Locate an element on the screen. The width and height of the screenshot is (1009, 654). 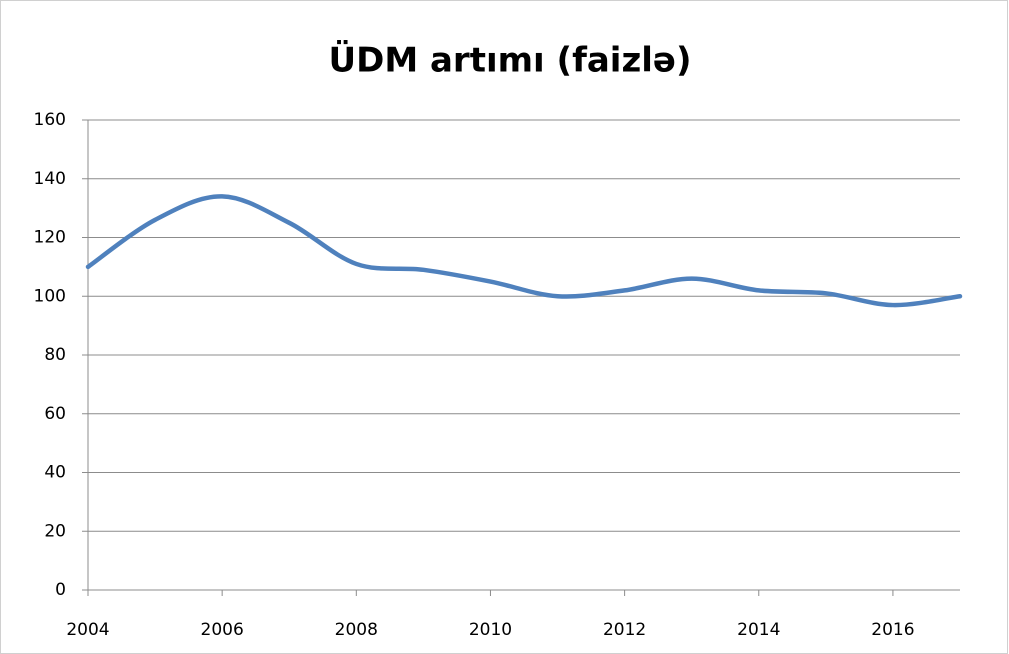
y-tick-label: 140 is located at coordinates (50, 179).